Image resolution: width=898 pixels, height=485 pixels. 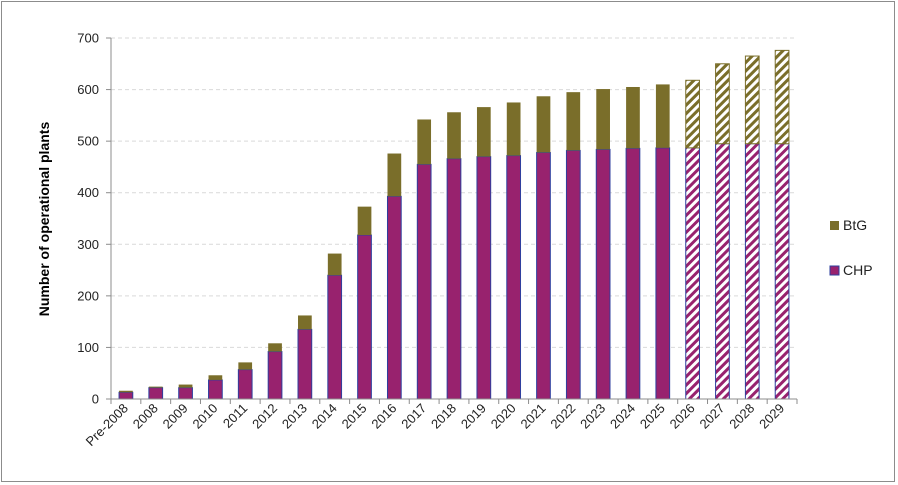 What do you see at coordinates (126, 391) in the screenshot?
I see `bar-btg-Pre-2008` at bounding box center [126, 391].